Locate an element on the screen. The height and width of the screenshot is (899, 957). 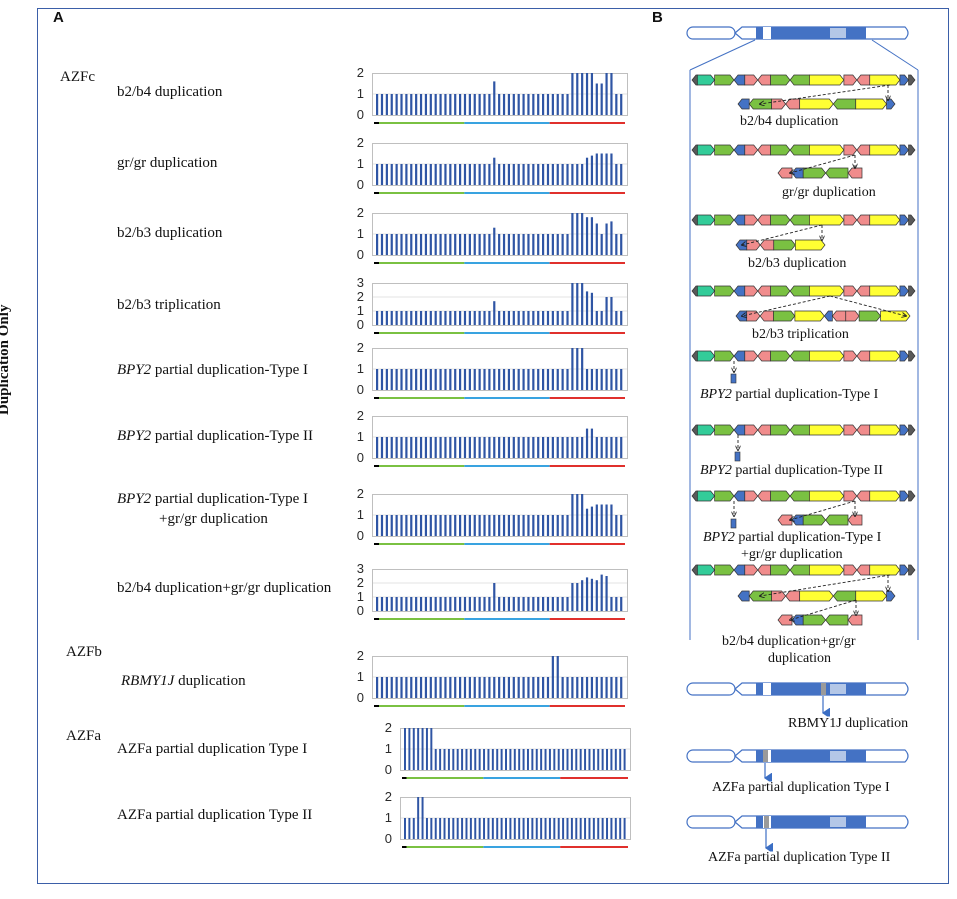
panel-a-letter: A is located at coordinates (58, 17).